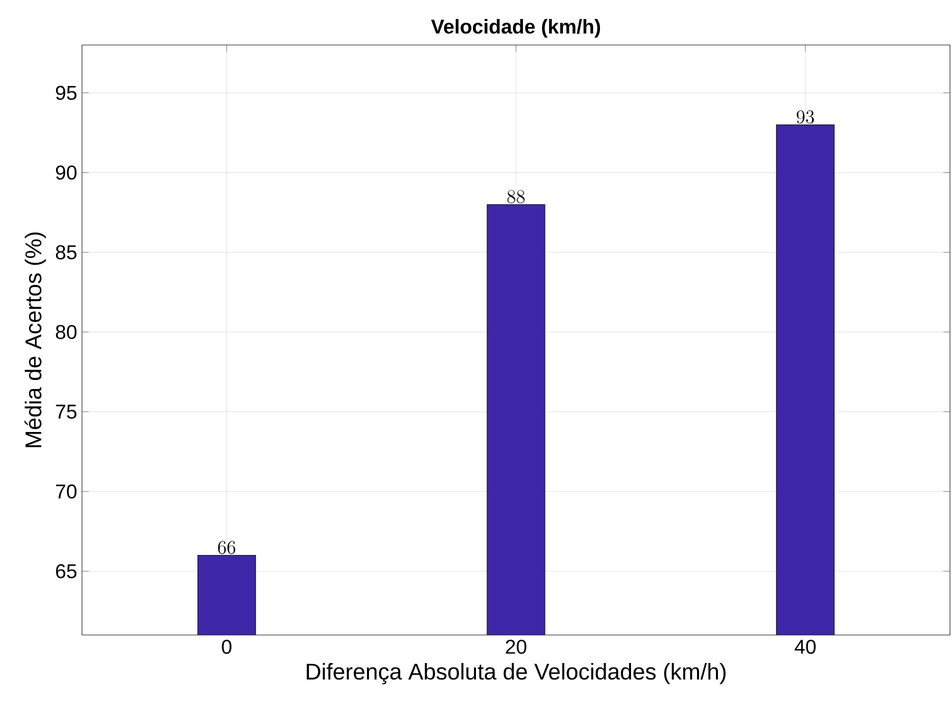  What do you see at coordinates (66, 93) in the screenshot?
I see `y-tick-label: 95` at bounding box center [66, 93].